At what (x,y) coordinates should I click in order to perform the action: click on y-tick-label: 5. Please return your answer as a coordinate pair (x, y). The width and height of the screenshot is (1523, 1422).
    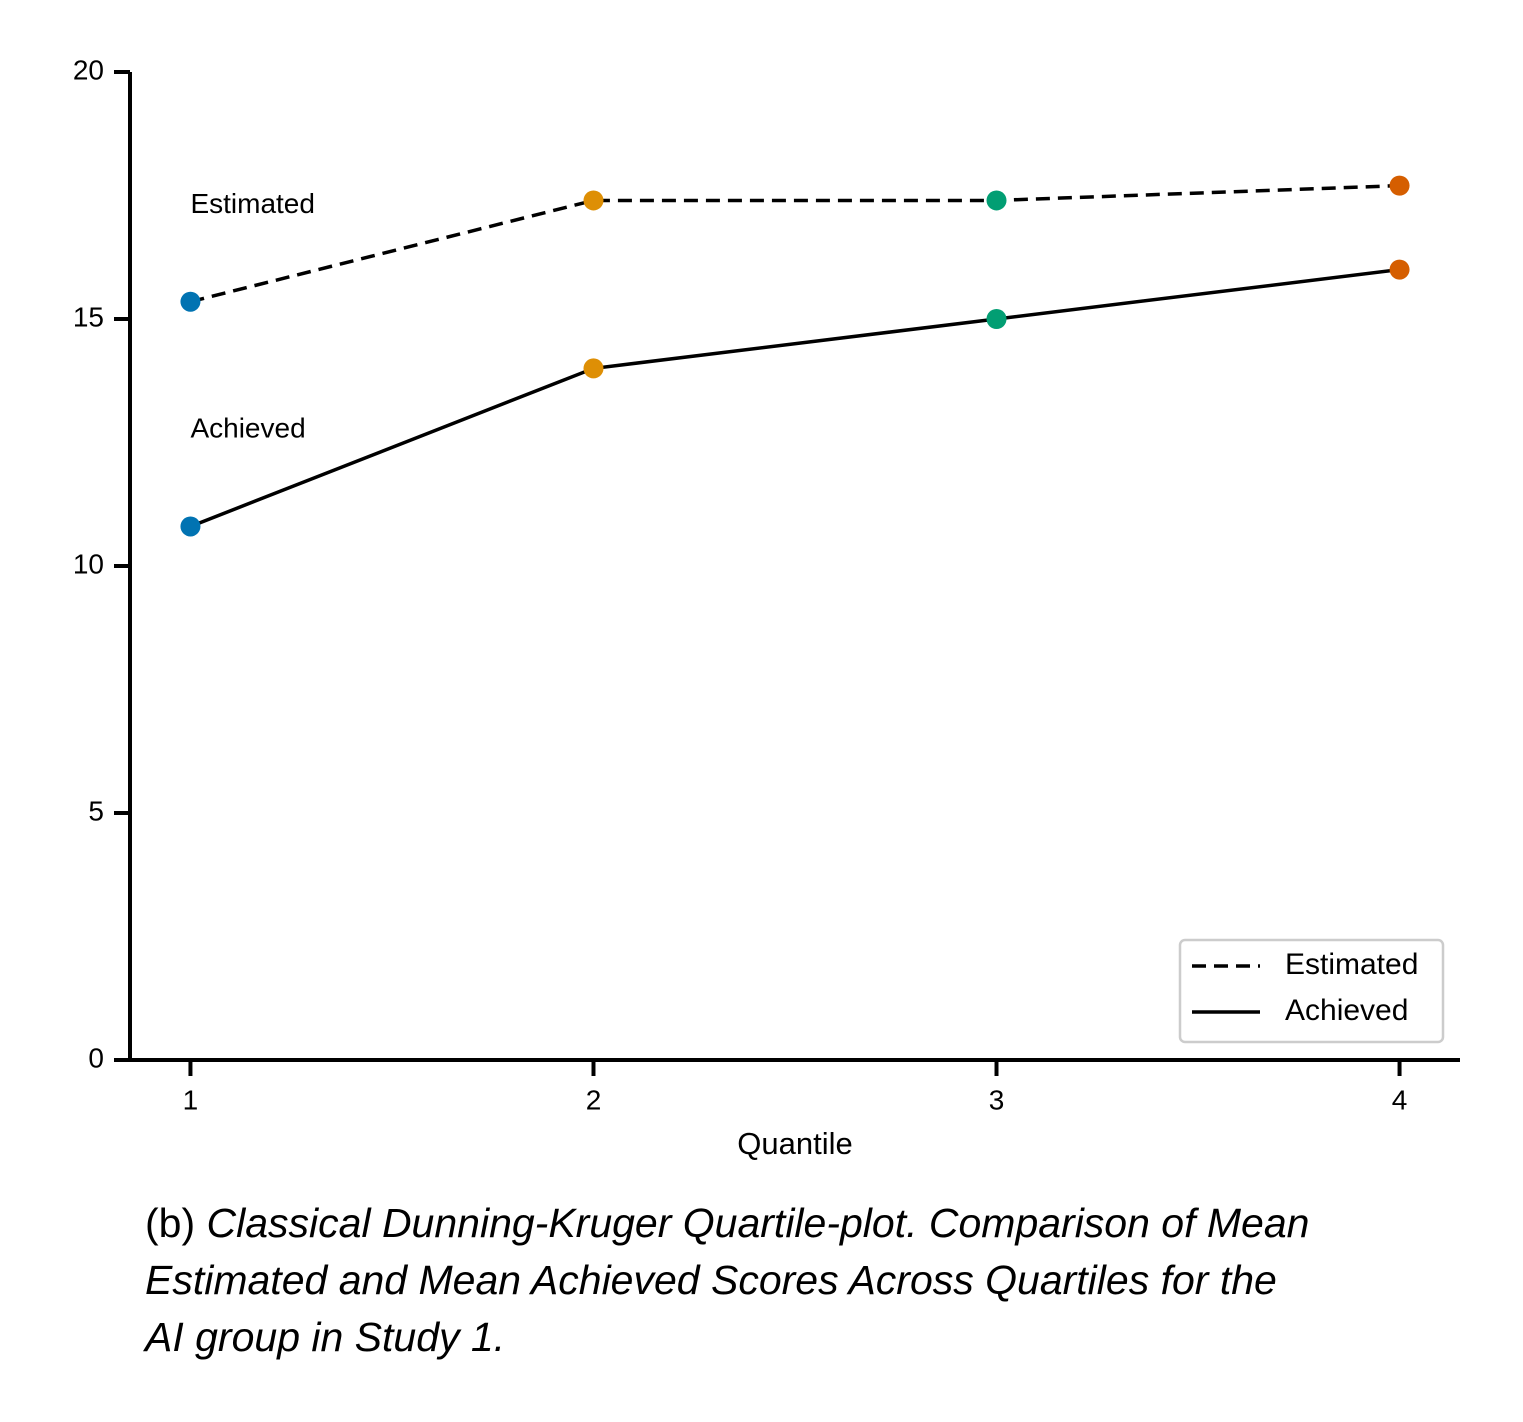
    Looking at the image, I should click on (96, 810).